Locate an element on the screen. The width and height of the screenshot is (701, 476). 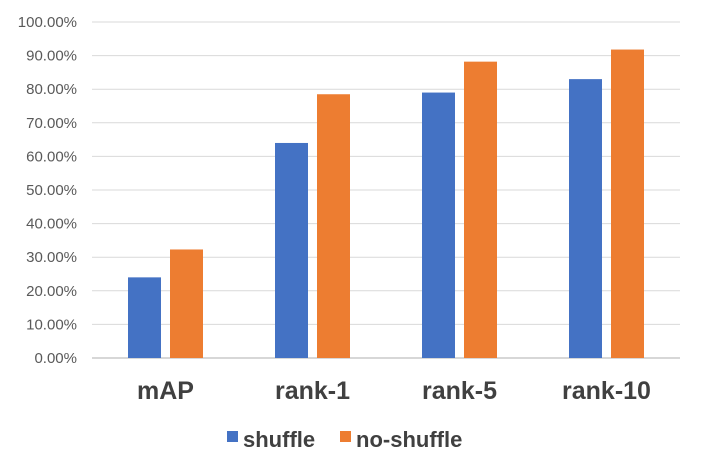
y-tick-label: 90.00% is located at coordinates (51, 56).